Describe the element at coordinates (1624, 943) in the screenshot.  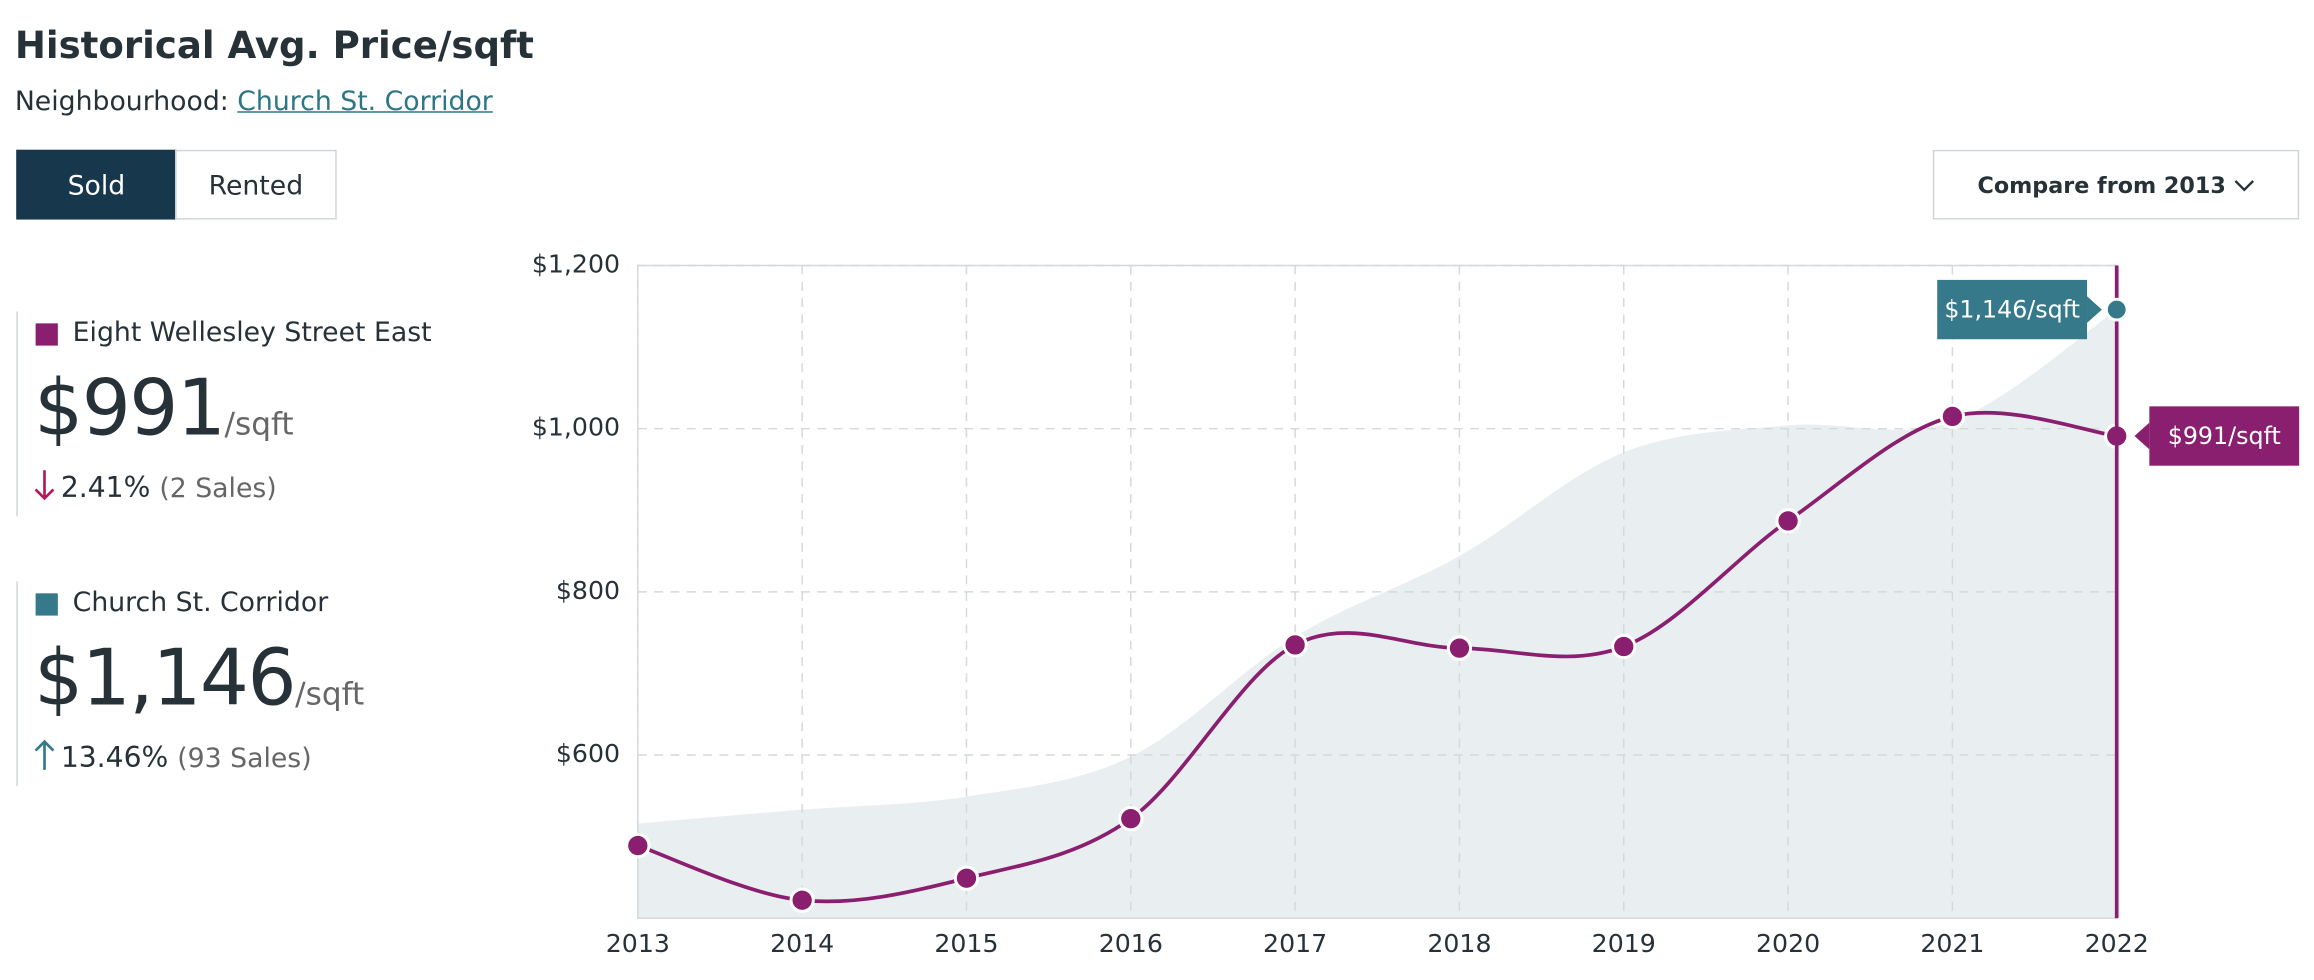
I see `x-tick-label: 2019` at that location.